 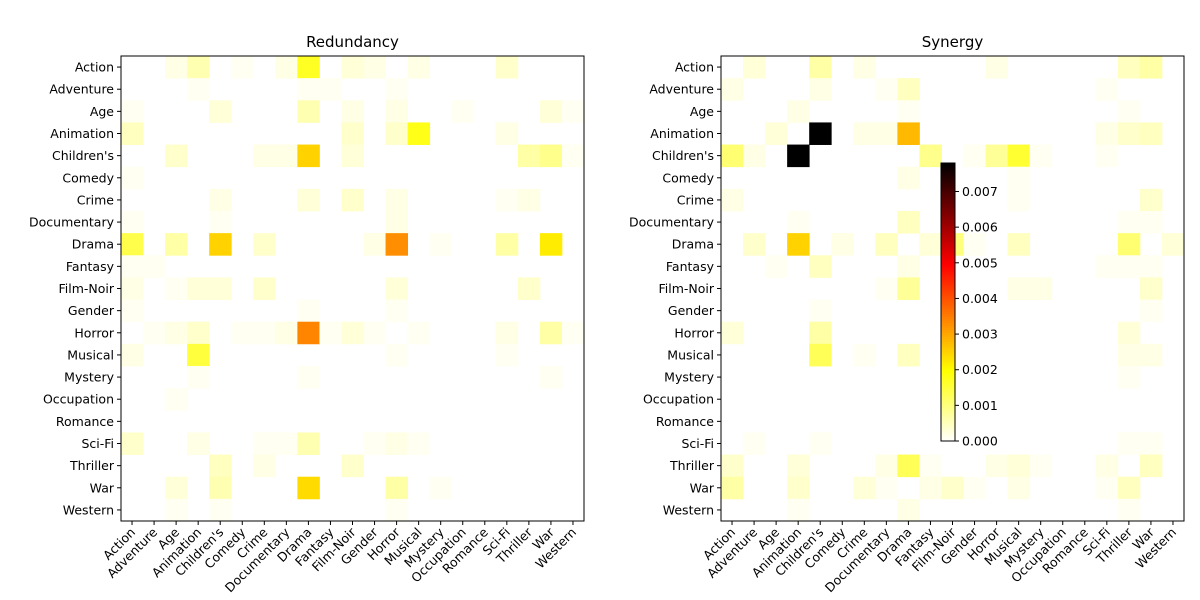 I want to click on redundancy-cell-action-musical, so click(x=419, y=67).